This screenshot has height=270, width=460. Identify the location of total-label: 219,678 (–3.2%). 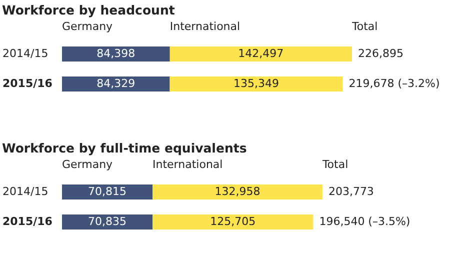
(394, 83).